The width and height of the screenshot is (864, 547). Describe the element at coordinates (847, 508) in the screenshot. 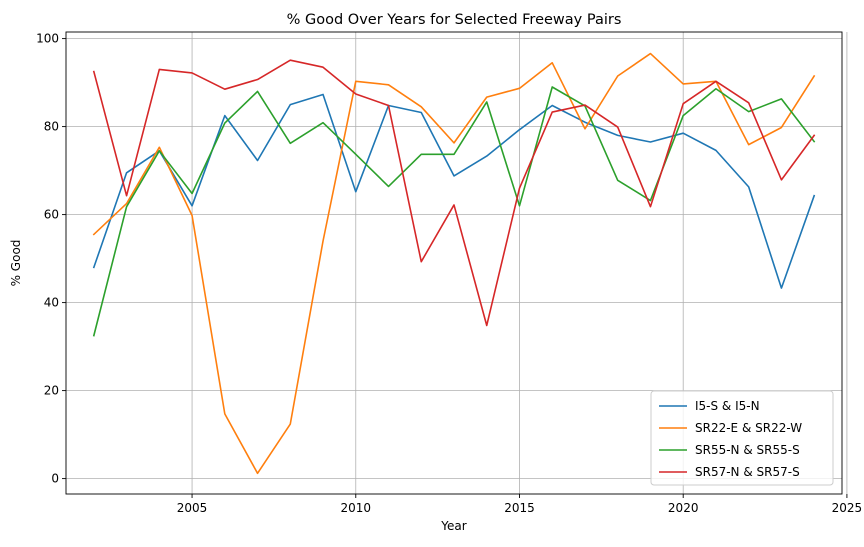

I see `x-tick-label: 2025` at that location.